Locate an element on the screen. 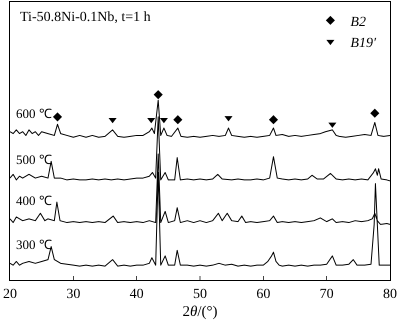 The image size is (400, 328). legend-label: B2 is located at coordinates (358, 22).